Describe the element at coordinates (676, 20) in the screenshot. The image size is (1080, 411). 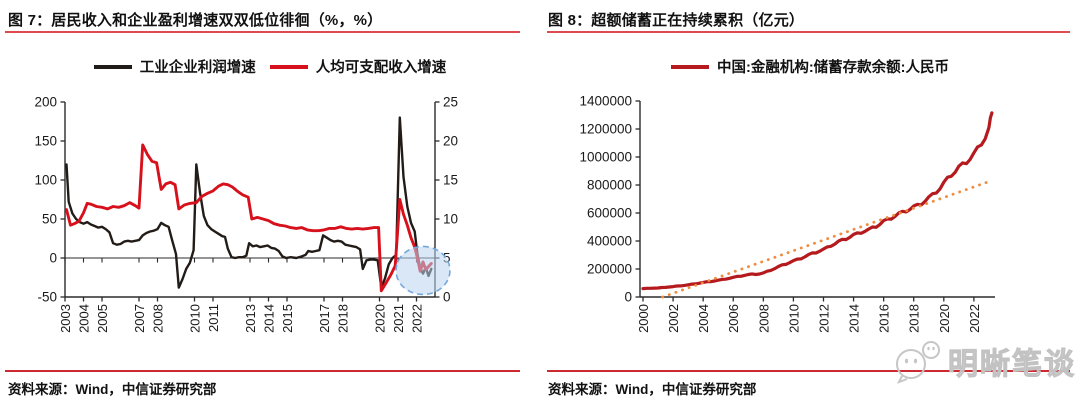
I see `figure8-title: 图 8：超额储蓄正在持续累积（亿元）` at that location.